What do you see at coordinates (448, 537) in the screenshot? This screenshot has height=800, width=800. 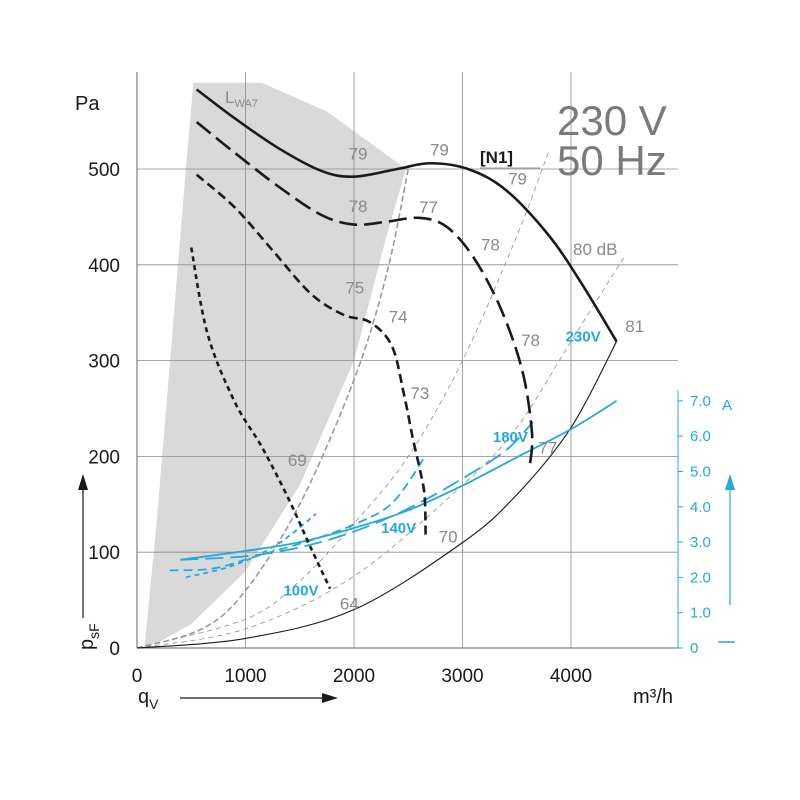 I see `db-annotation-13: 70` at bounding box center [448, 537].